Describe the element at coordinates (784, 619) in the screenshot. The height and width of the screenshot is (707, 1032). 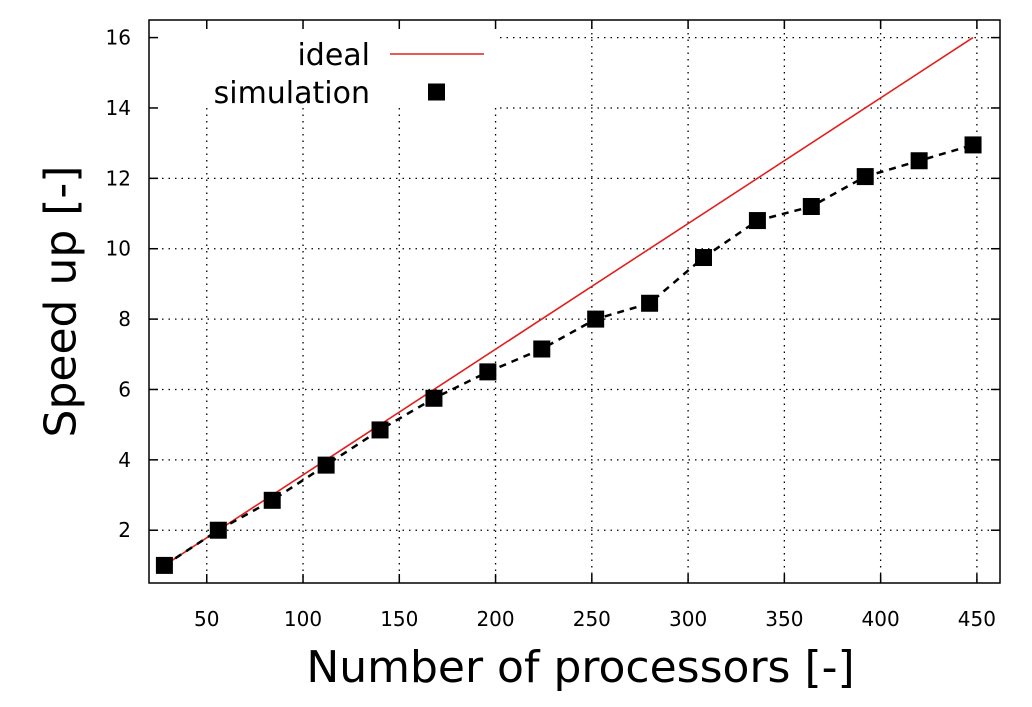
I see `x-tick-label: 350` at that location.